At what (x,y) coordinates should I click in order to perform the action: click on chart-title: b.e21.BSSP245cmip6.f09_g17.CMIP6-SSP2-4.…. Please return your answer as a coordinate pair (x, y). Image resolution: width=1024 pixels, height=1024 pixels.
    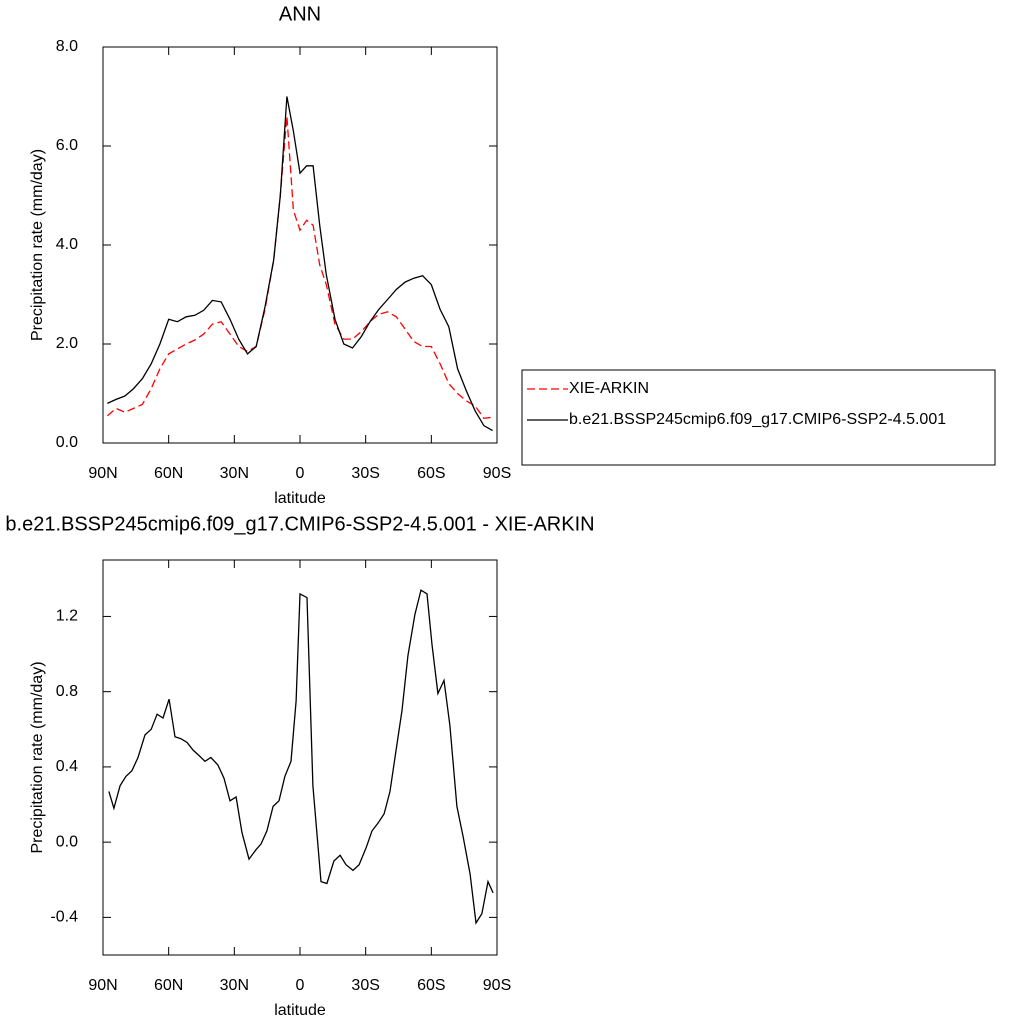
    Looking at the image, I should click on (299, 524).